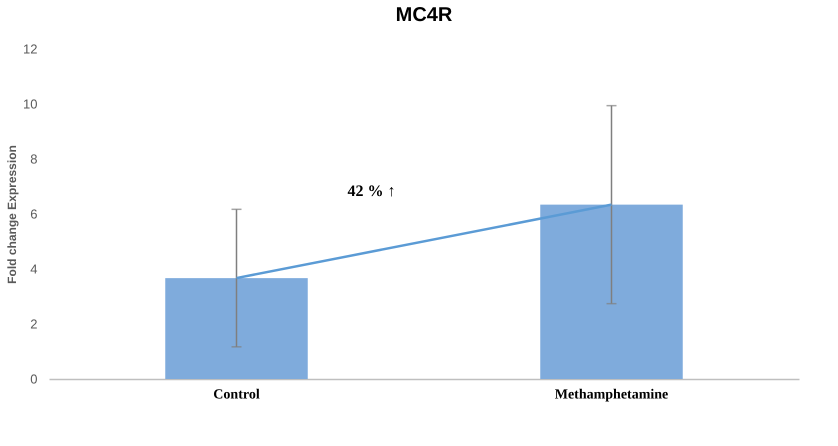  Describe the element at coordinates (34, 324) in the screenshot. I see `y-tick-label: 2` at that location.